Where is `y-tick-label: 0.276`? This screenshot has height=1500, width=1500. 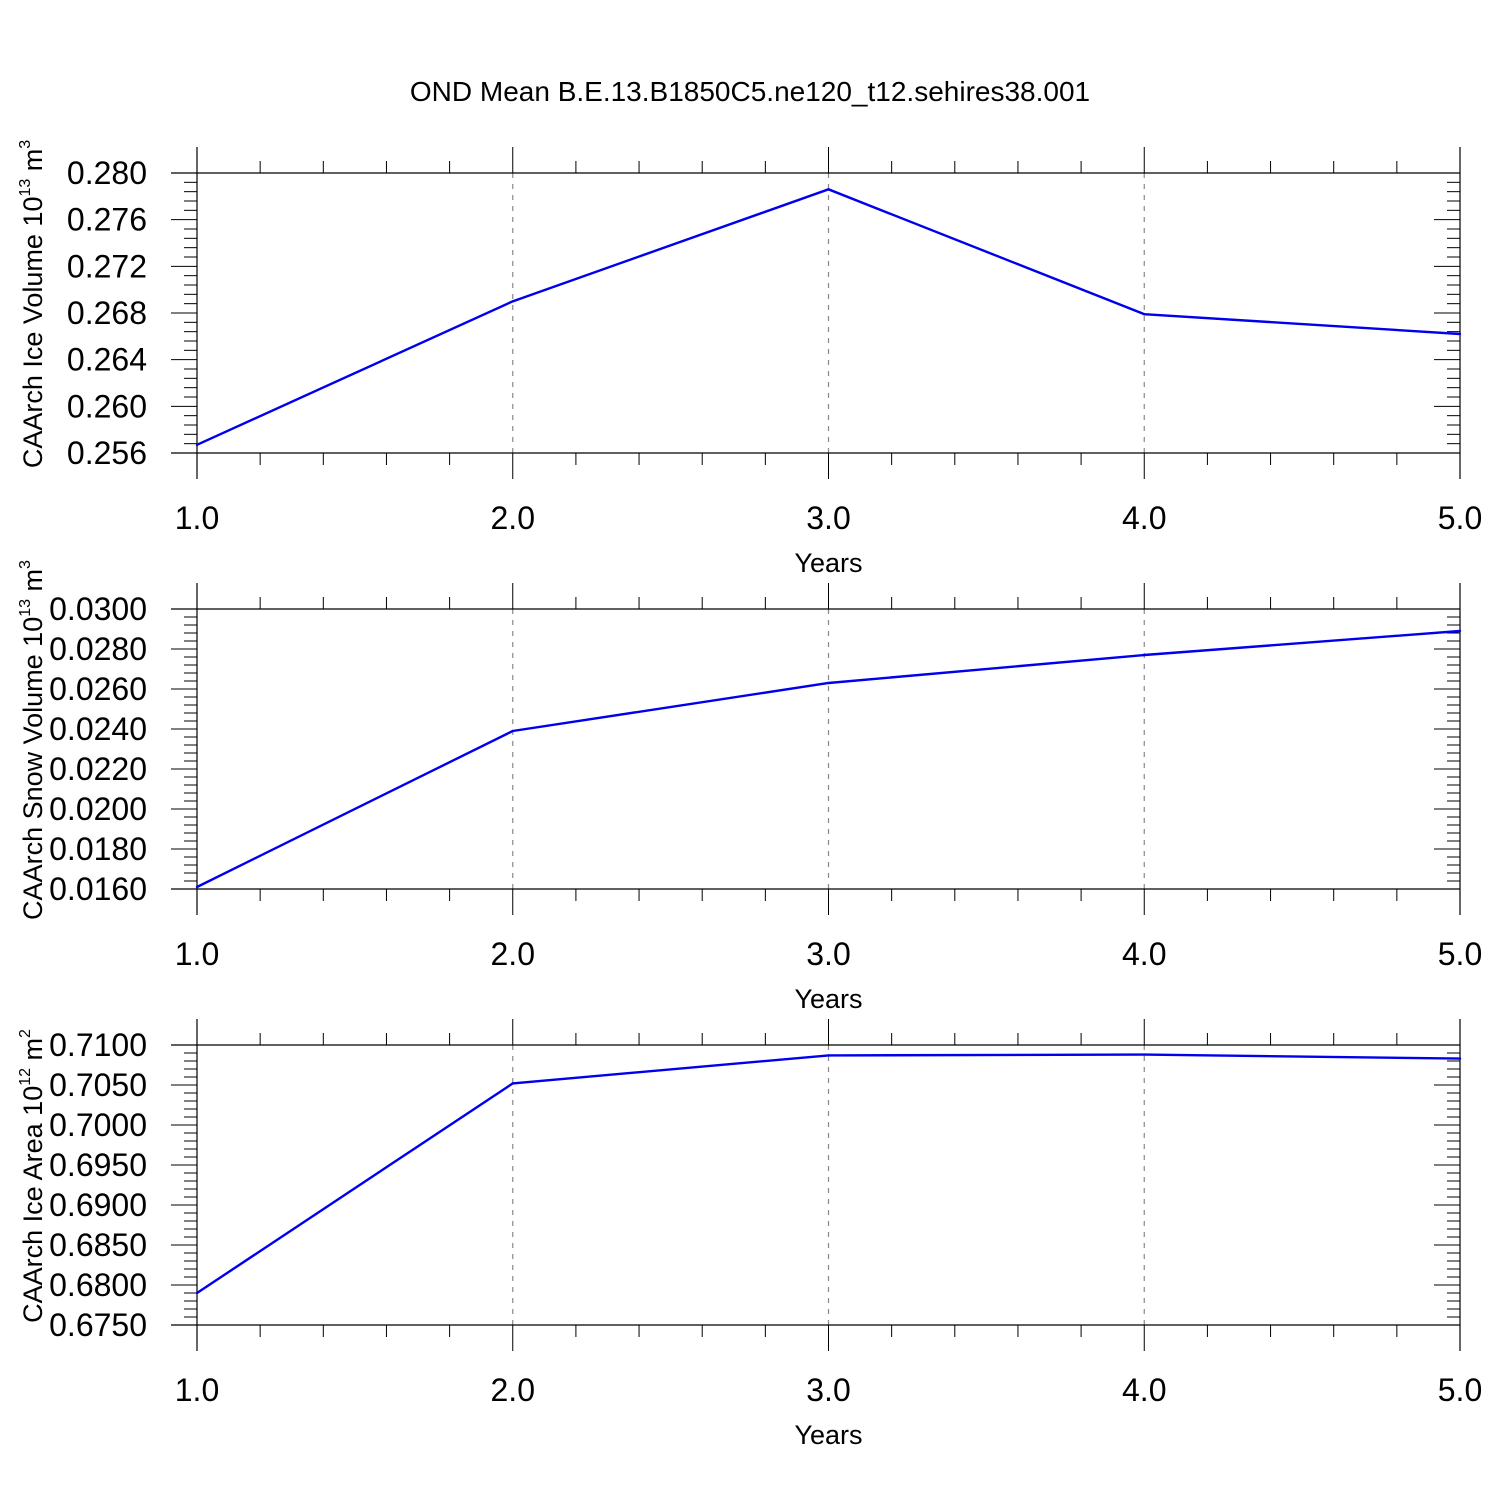 y-tick-label: 0.276 is located at coordinates (107, 220).